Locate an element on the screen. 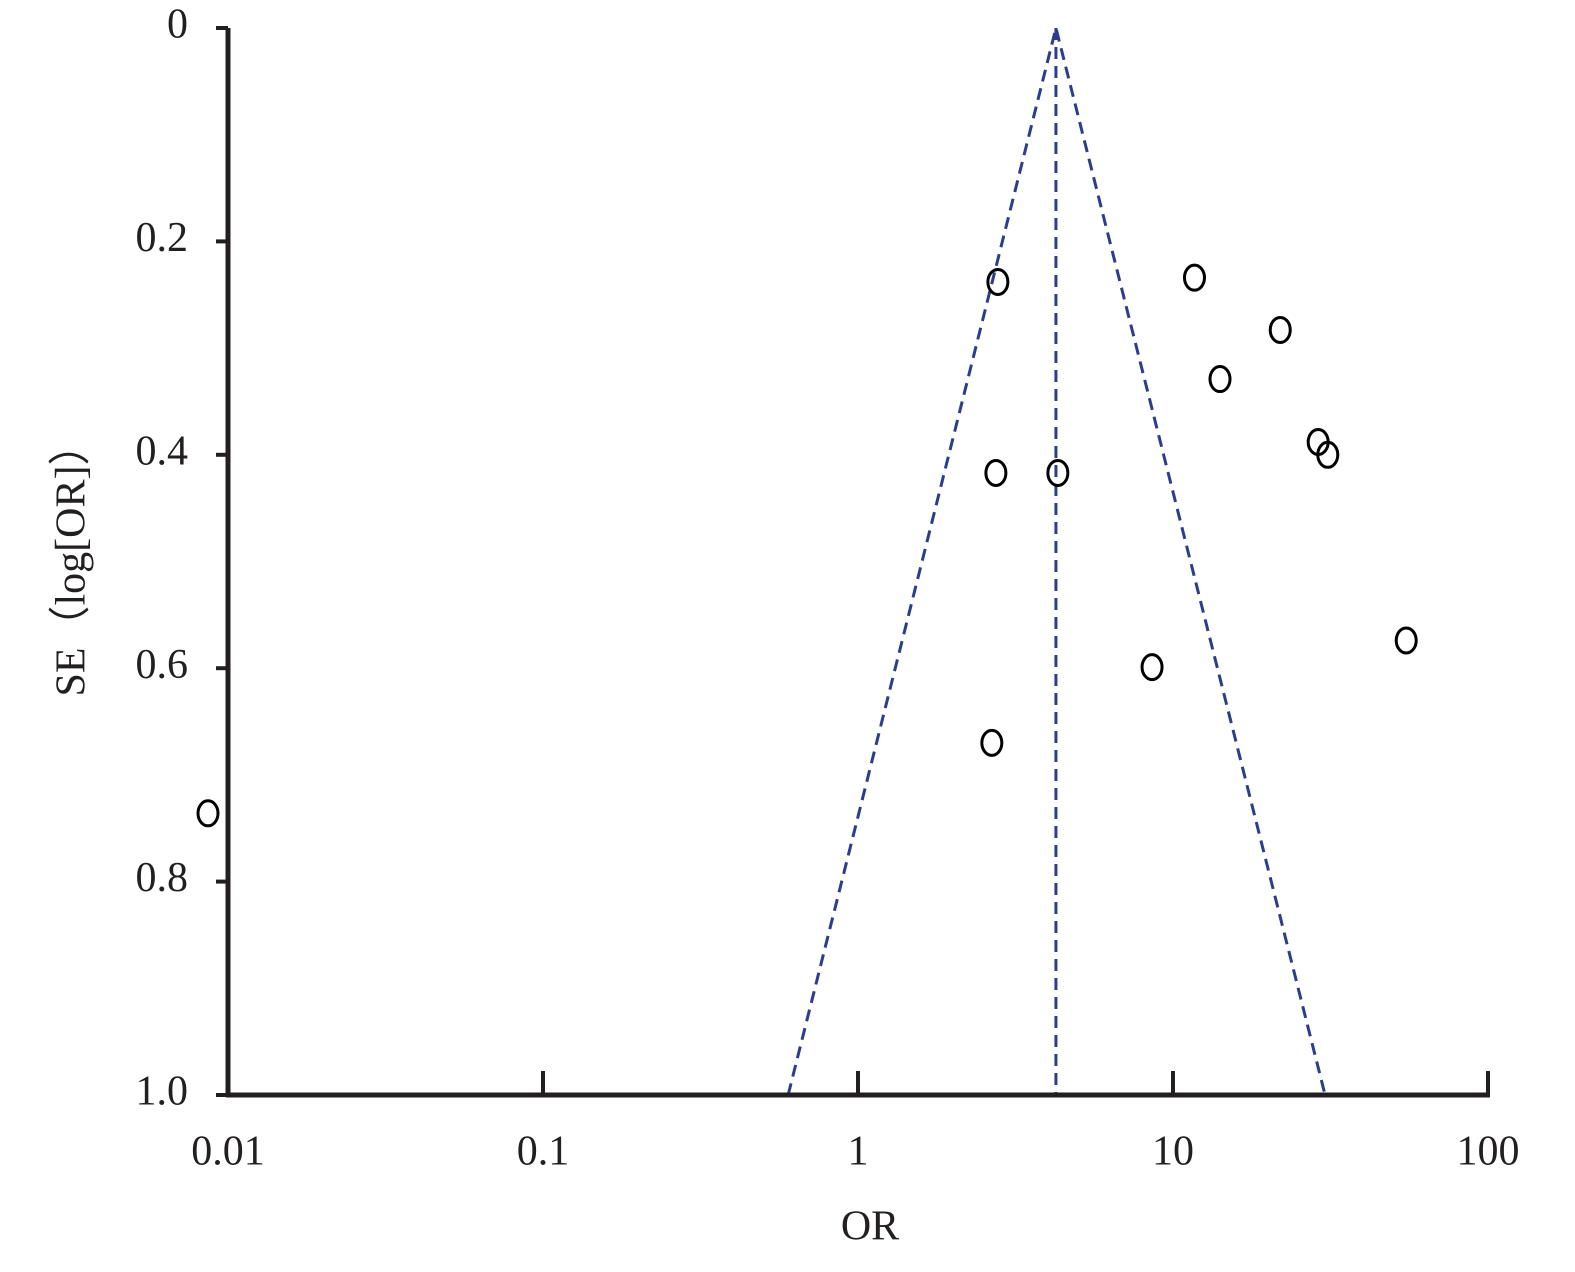 This screenshot has height=1272, width=1575. x-tick-label: 10 is located at coordinates (1173, 1152).